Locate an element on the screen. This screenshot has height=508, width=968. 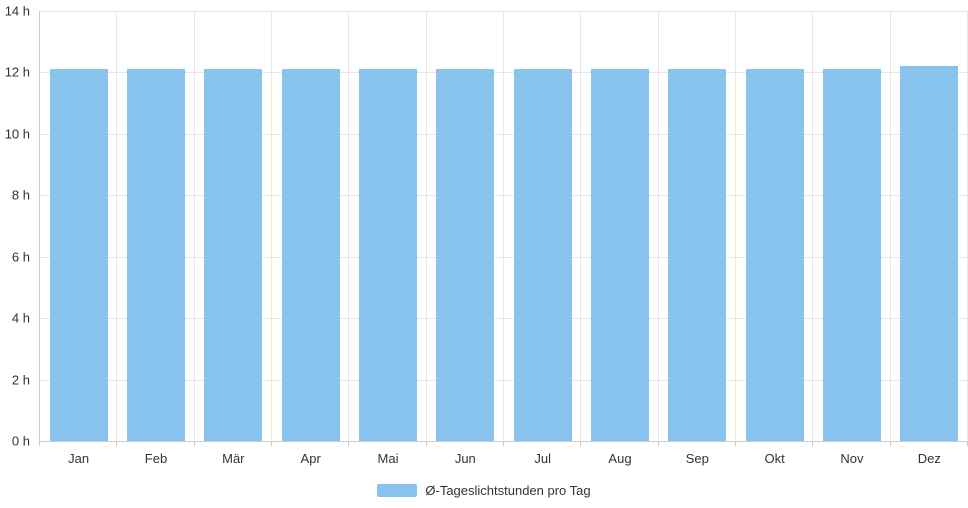
legend-label: Ø-Tageslichtstunden pro Tag is located at coordinates (508, 490).